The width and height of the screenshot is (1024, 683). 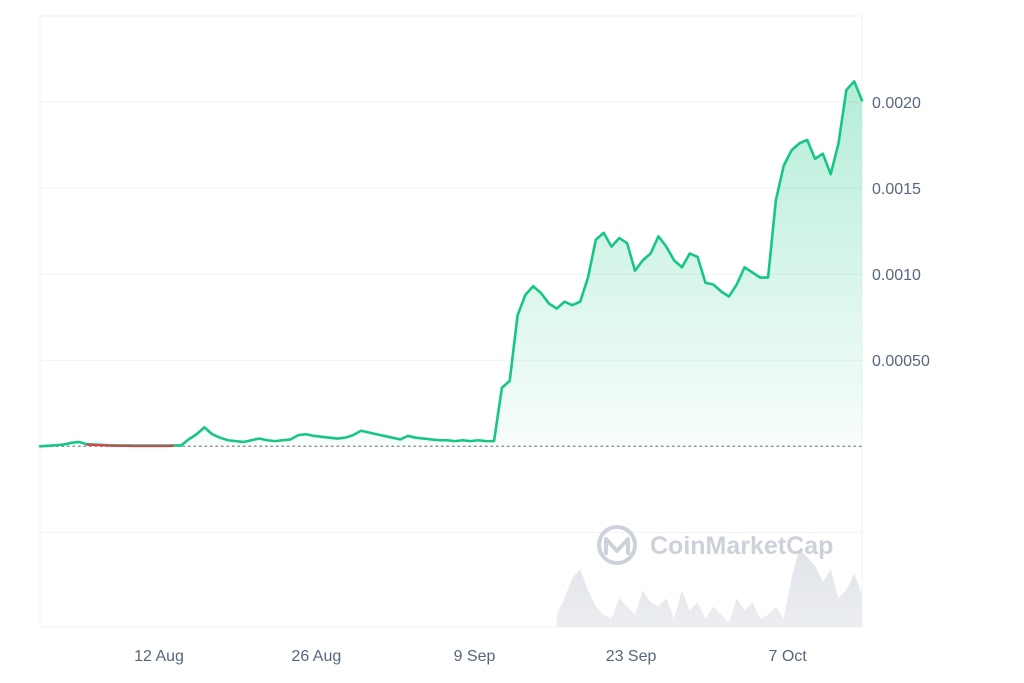 What do you see at coordinates (896, 275) in the screenshot?
I see `y-tick-label: 0.0010` at bounding box center [896, 275].